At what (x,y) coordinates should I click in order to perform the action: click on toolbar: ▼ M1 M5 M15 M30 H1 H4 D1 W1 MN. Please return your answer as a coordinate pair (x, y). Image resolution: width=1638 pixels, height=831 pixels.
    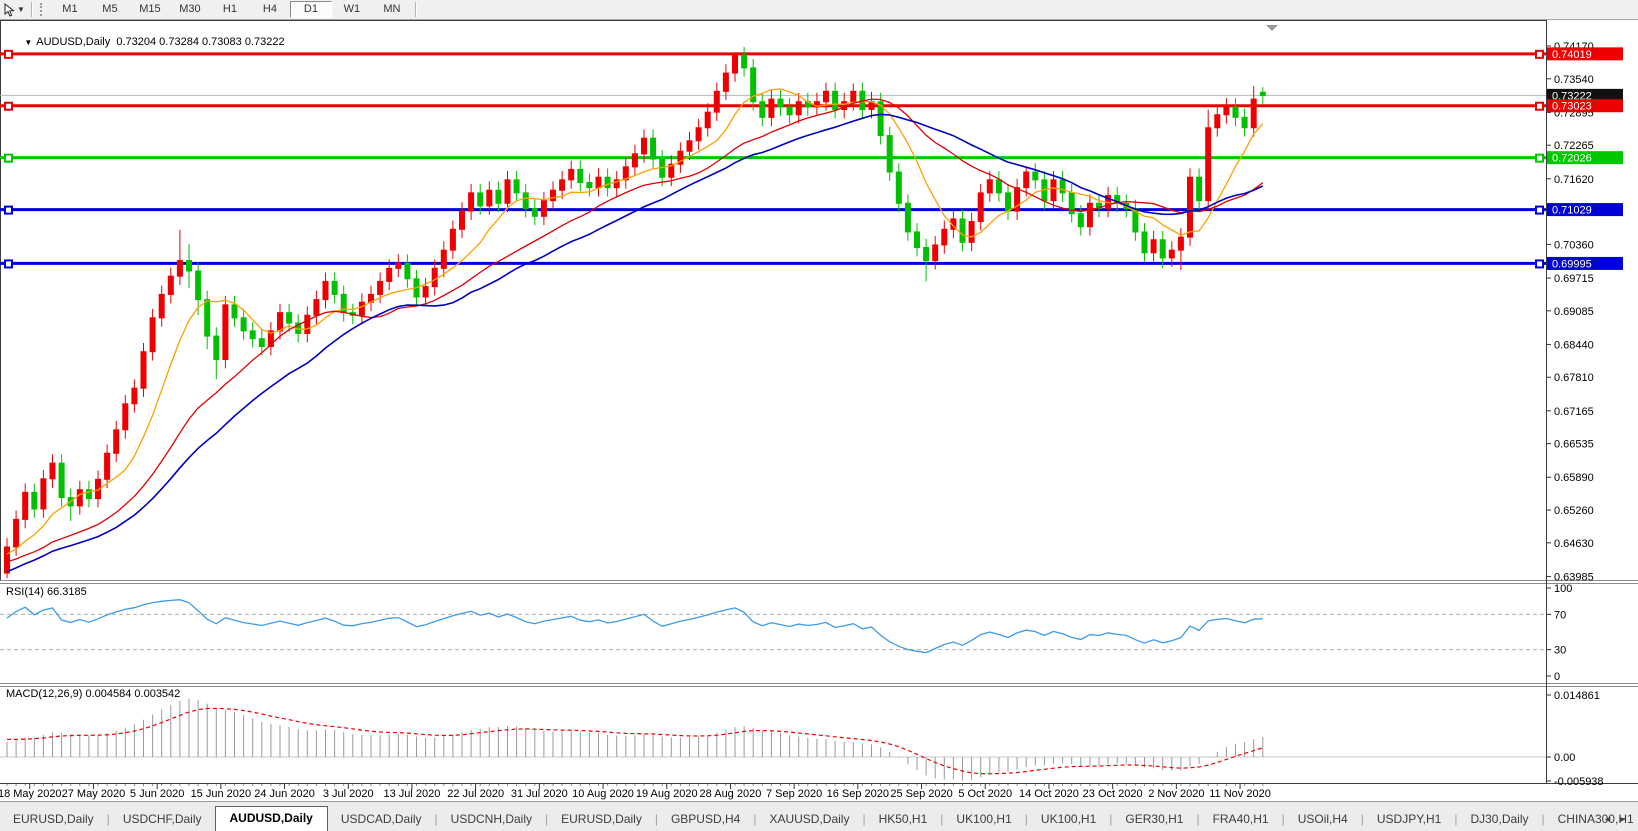
    Looking at the image, I should click on (819, 10).